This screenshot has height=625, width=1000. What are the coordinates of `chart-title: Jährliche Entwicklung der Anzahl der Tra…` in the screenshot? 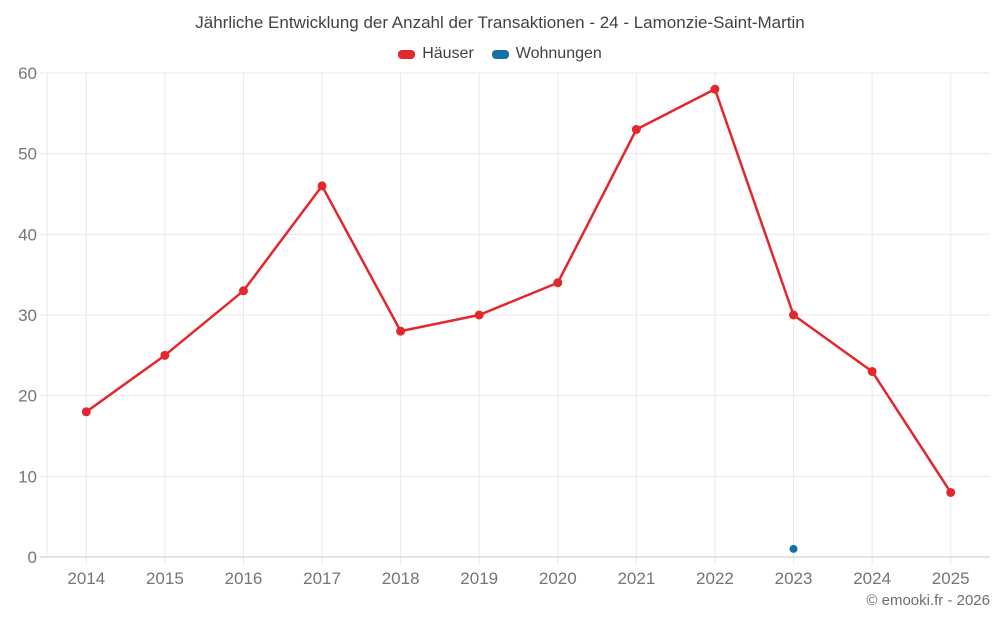 It's located at (500, 22).